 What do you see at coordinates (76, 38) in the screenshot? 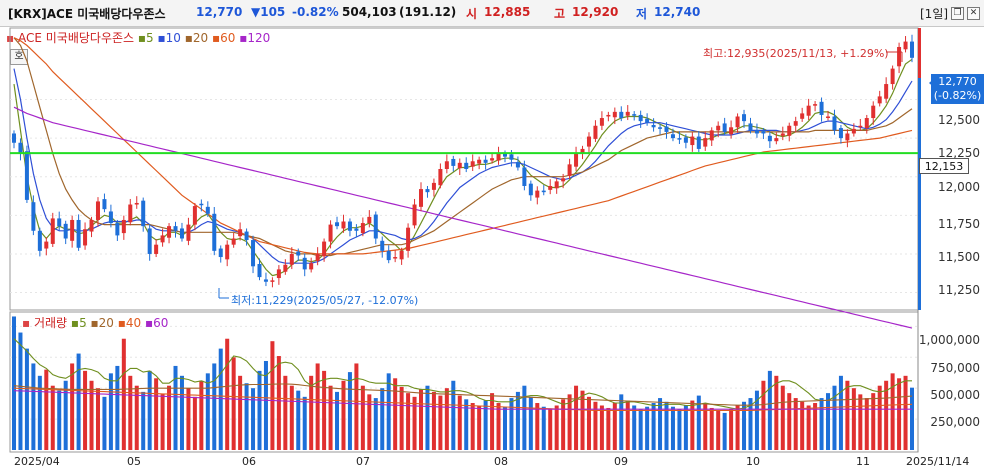
I see `price-legend-name: ACE 미국배당다우존스` at bounding box center [76, 38].